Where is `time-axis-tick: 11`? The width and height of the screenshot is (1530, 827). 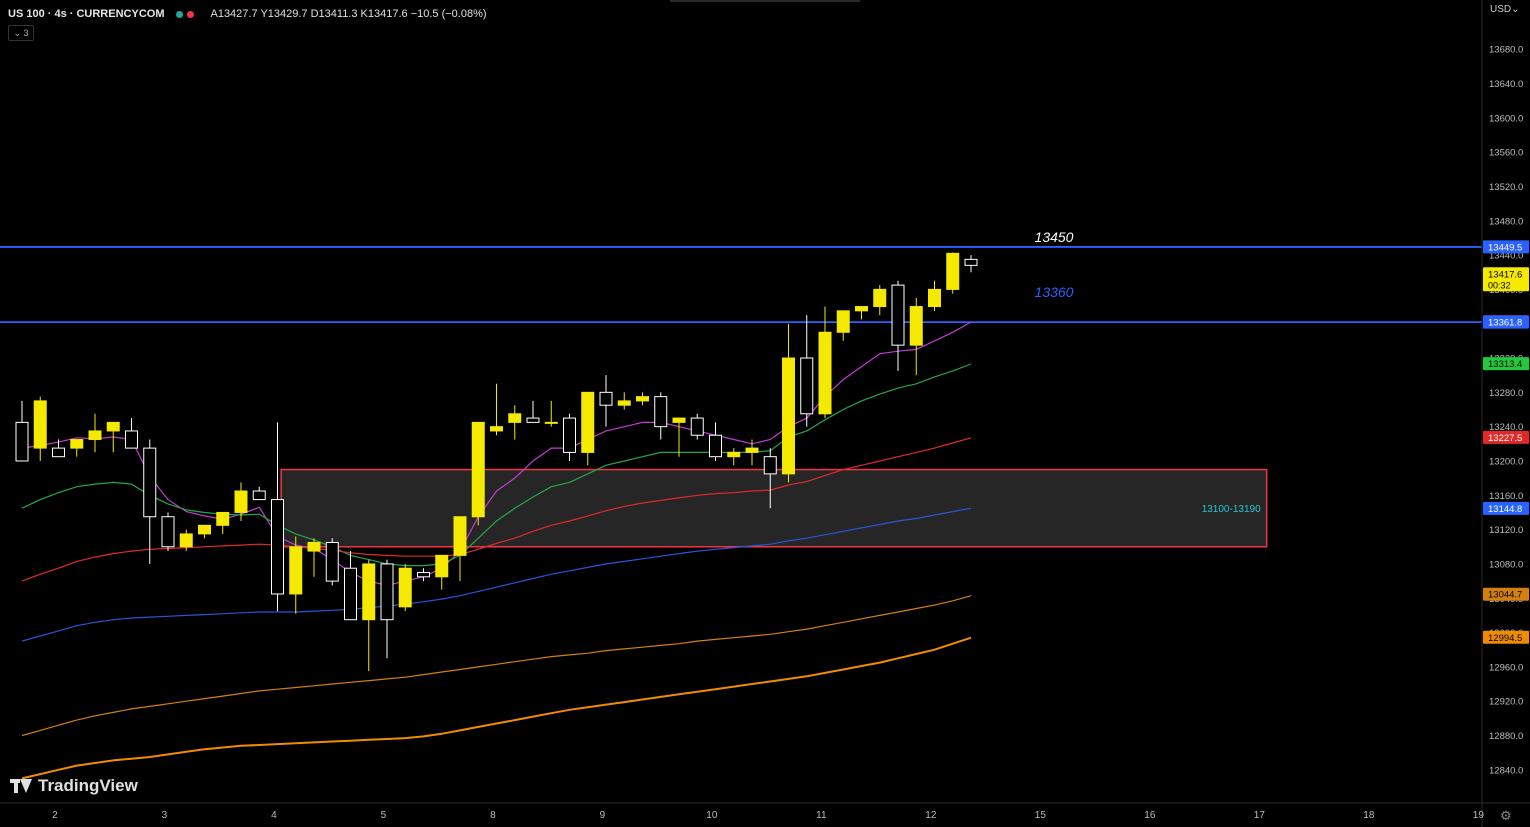 time-axis-tick: 11 is located at coordinates (821, 815).